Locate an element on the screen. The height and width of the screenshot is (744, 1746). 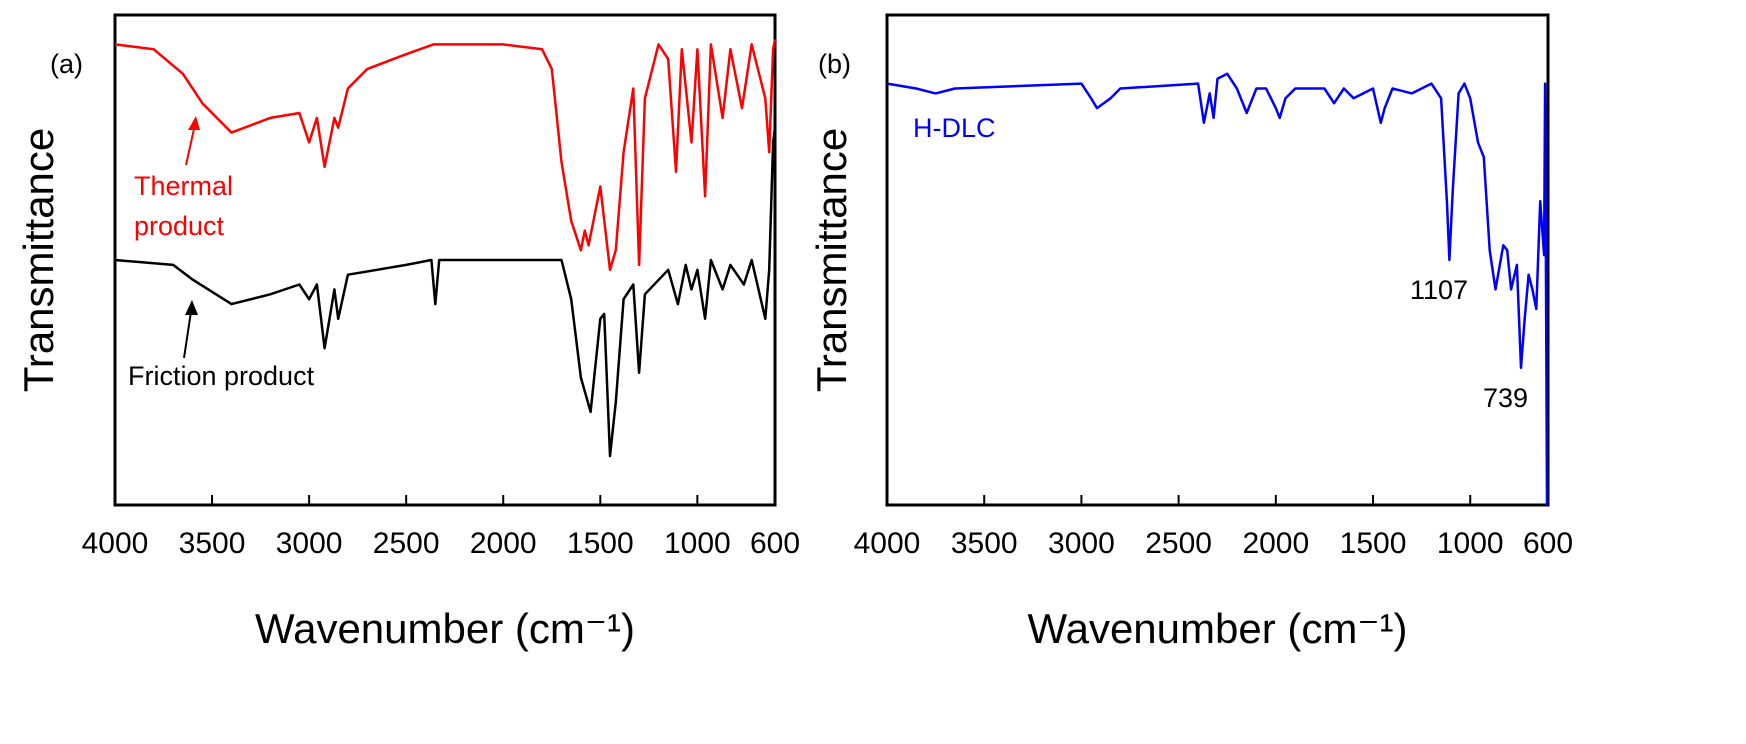
annotation: H-DLC is located at coordinates (954, 128).